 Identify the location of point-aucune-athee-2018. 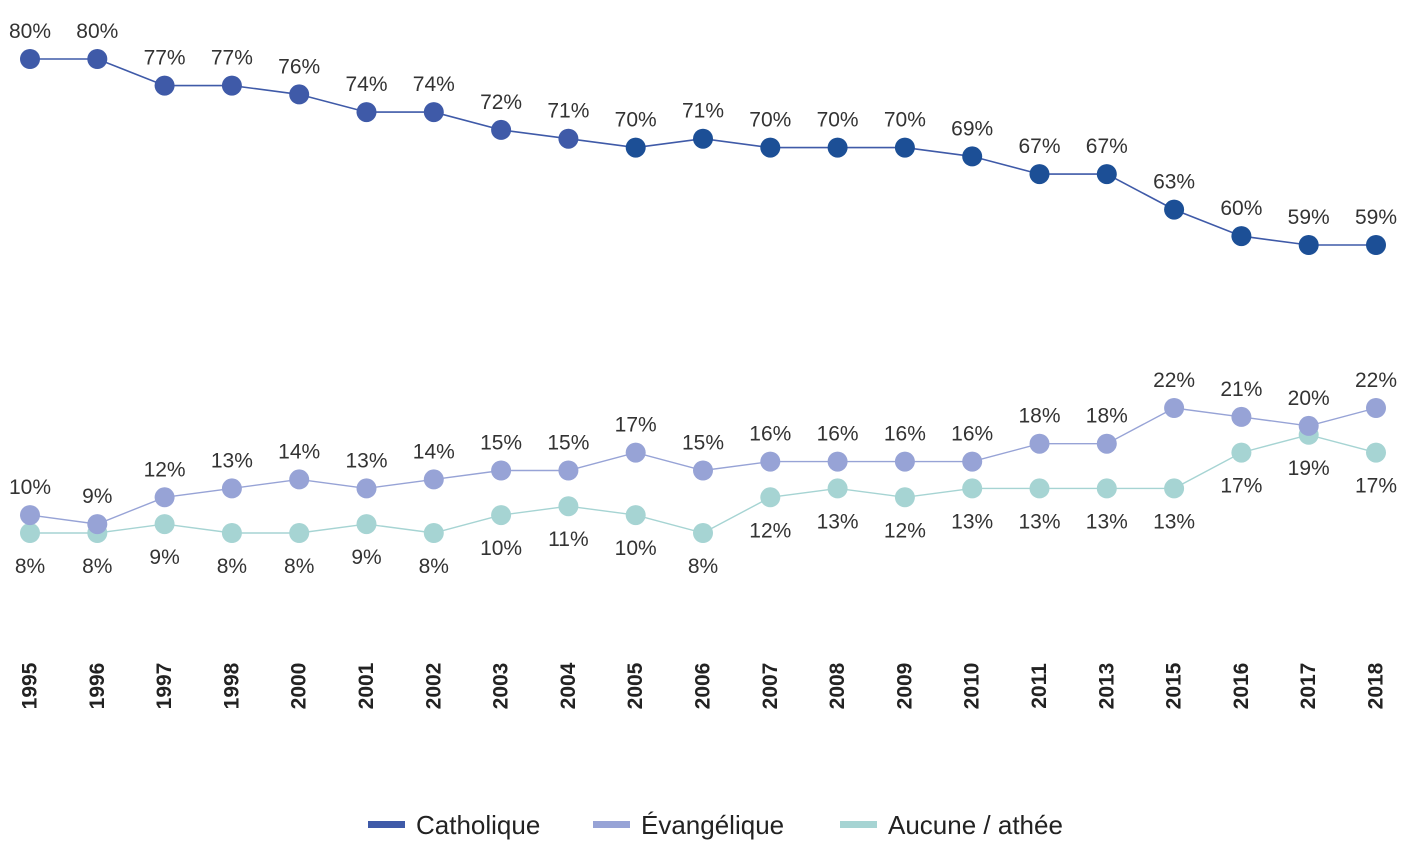
(1376, 452).